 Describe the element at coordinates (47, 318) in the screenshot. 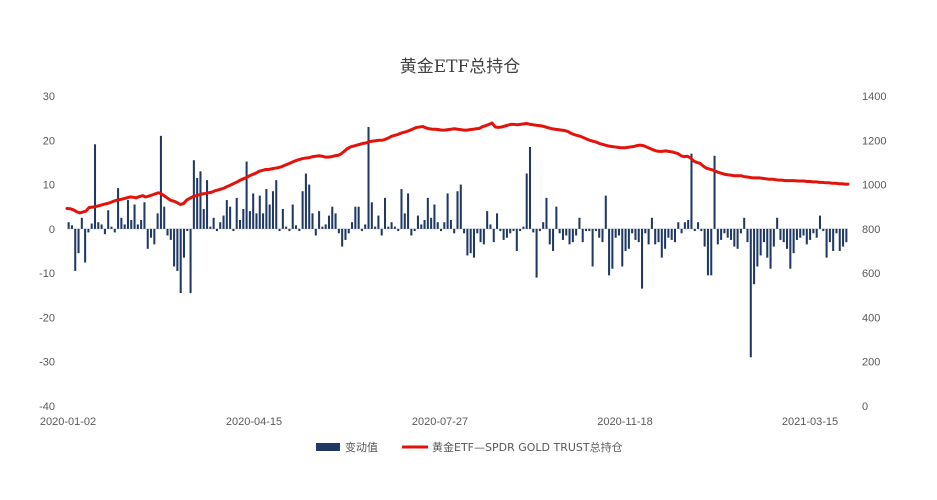

I see `left-tick-label: -20` at that location.